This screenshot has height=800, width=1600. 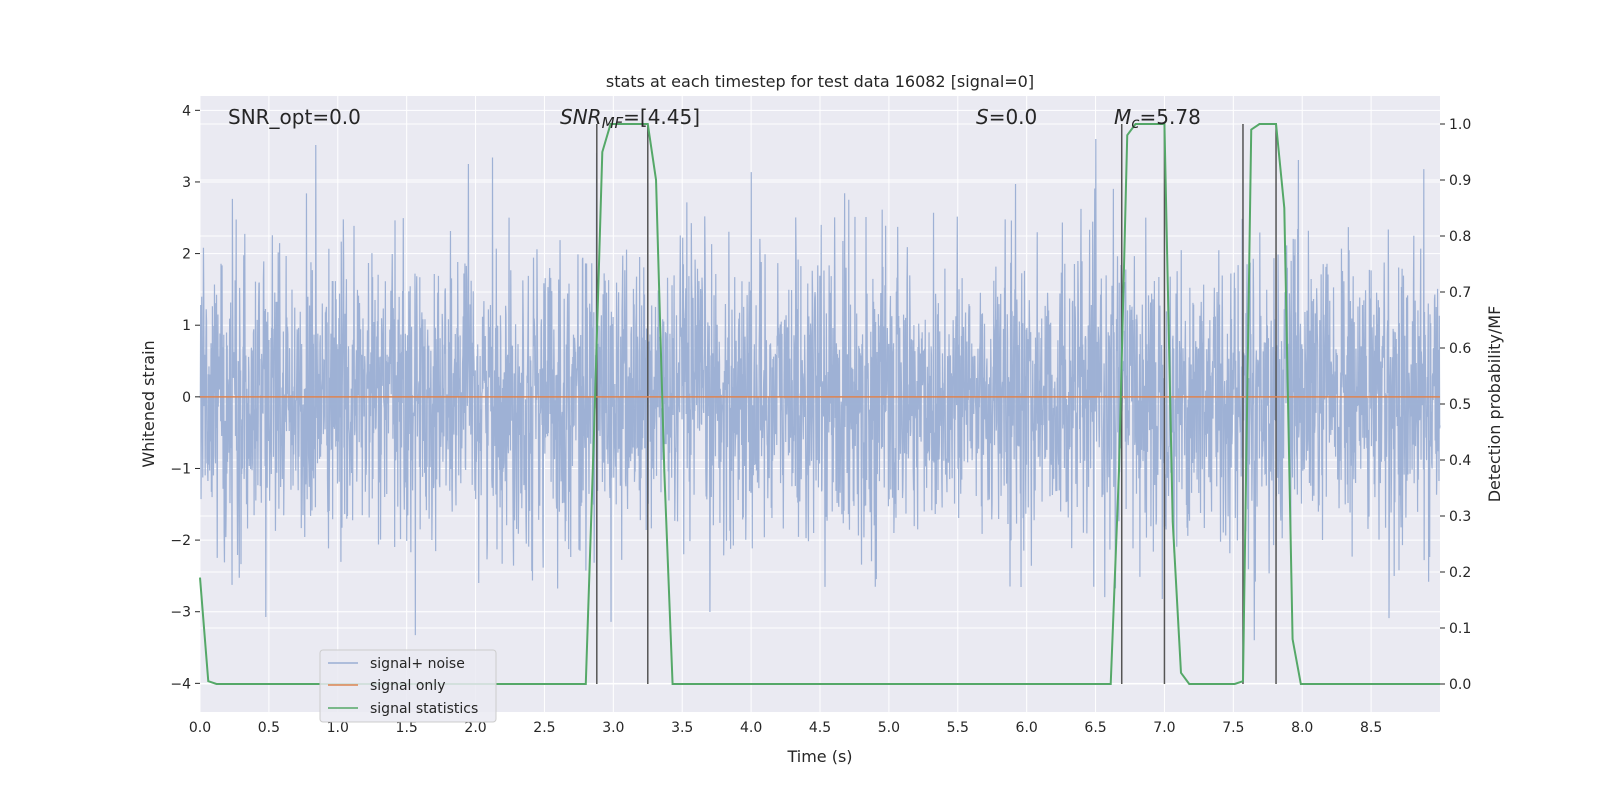 I want to click on x-tick-label: 7.5, so click(x=1233, y=728).